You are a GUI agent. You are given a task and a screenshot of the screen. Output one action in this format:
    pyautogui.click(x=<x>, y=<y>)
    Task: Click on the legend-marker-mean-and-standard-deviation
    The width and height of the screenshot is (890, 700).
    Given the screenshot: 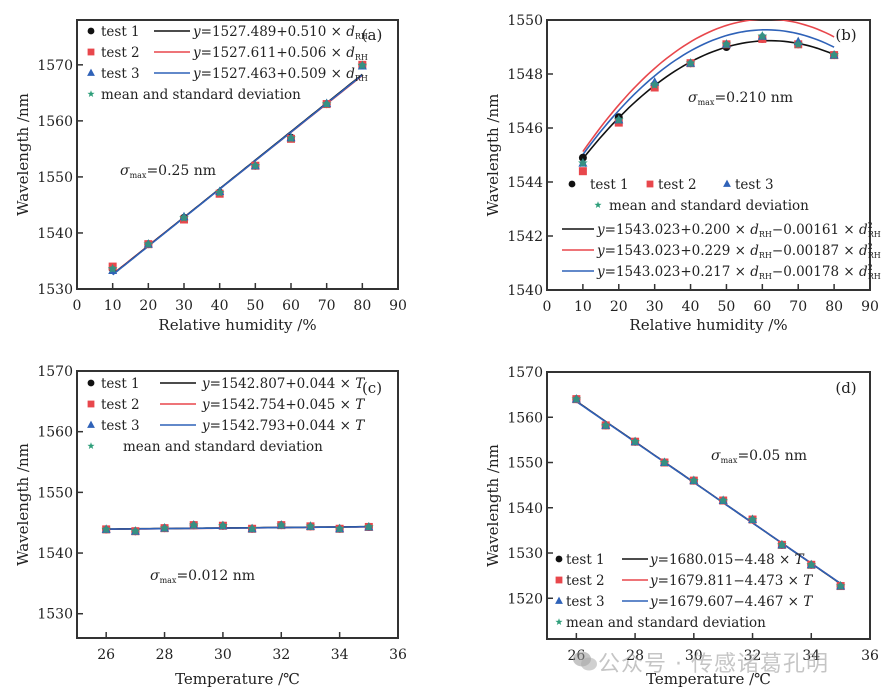 What is the action you would take?
    pyautogui.click(x=559, y=622)
    